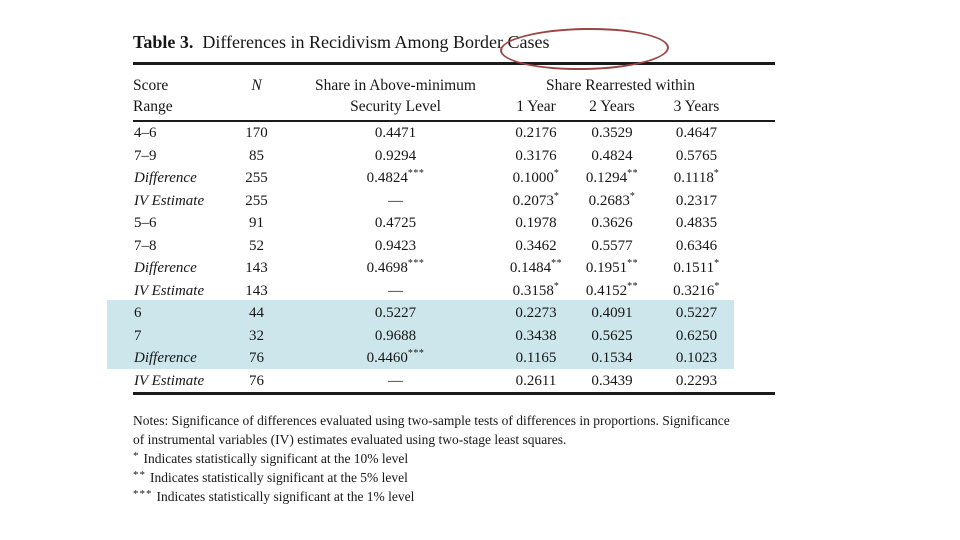  What do you see at coordinates (536, 133) in the screenshot?
I see `cell-1-year: 0.2176` at bounding box center [536, 133].